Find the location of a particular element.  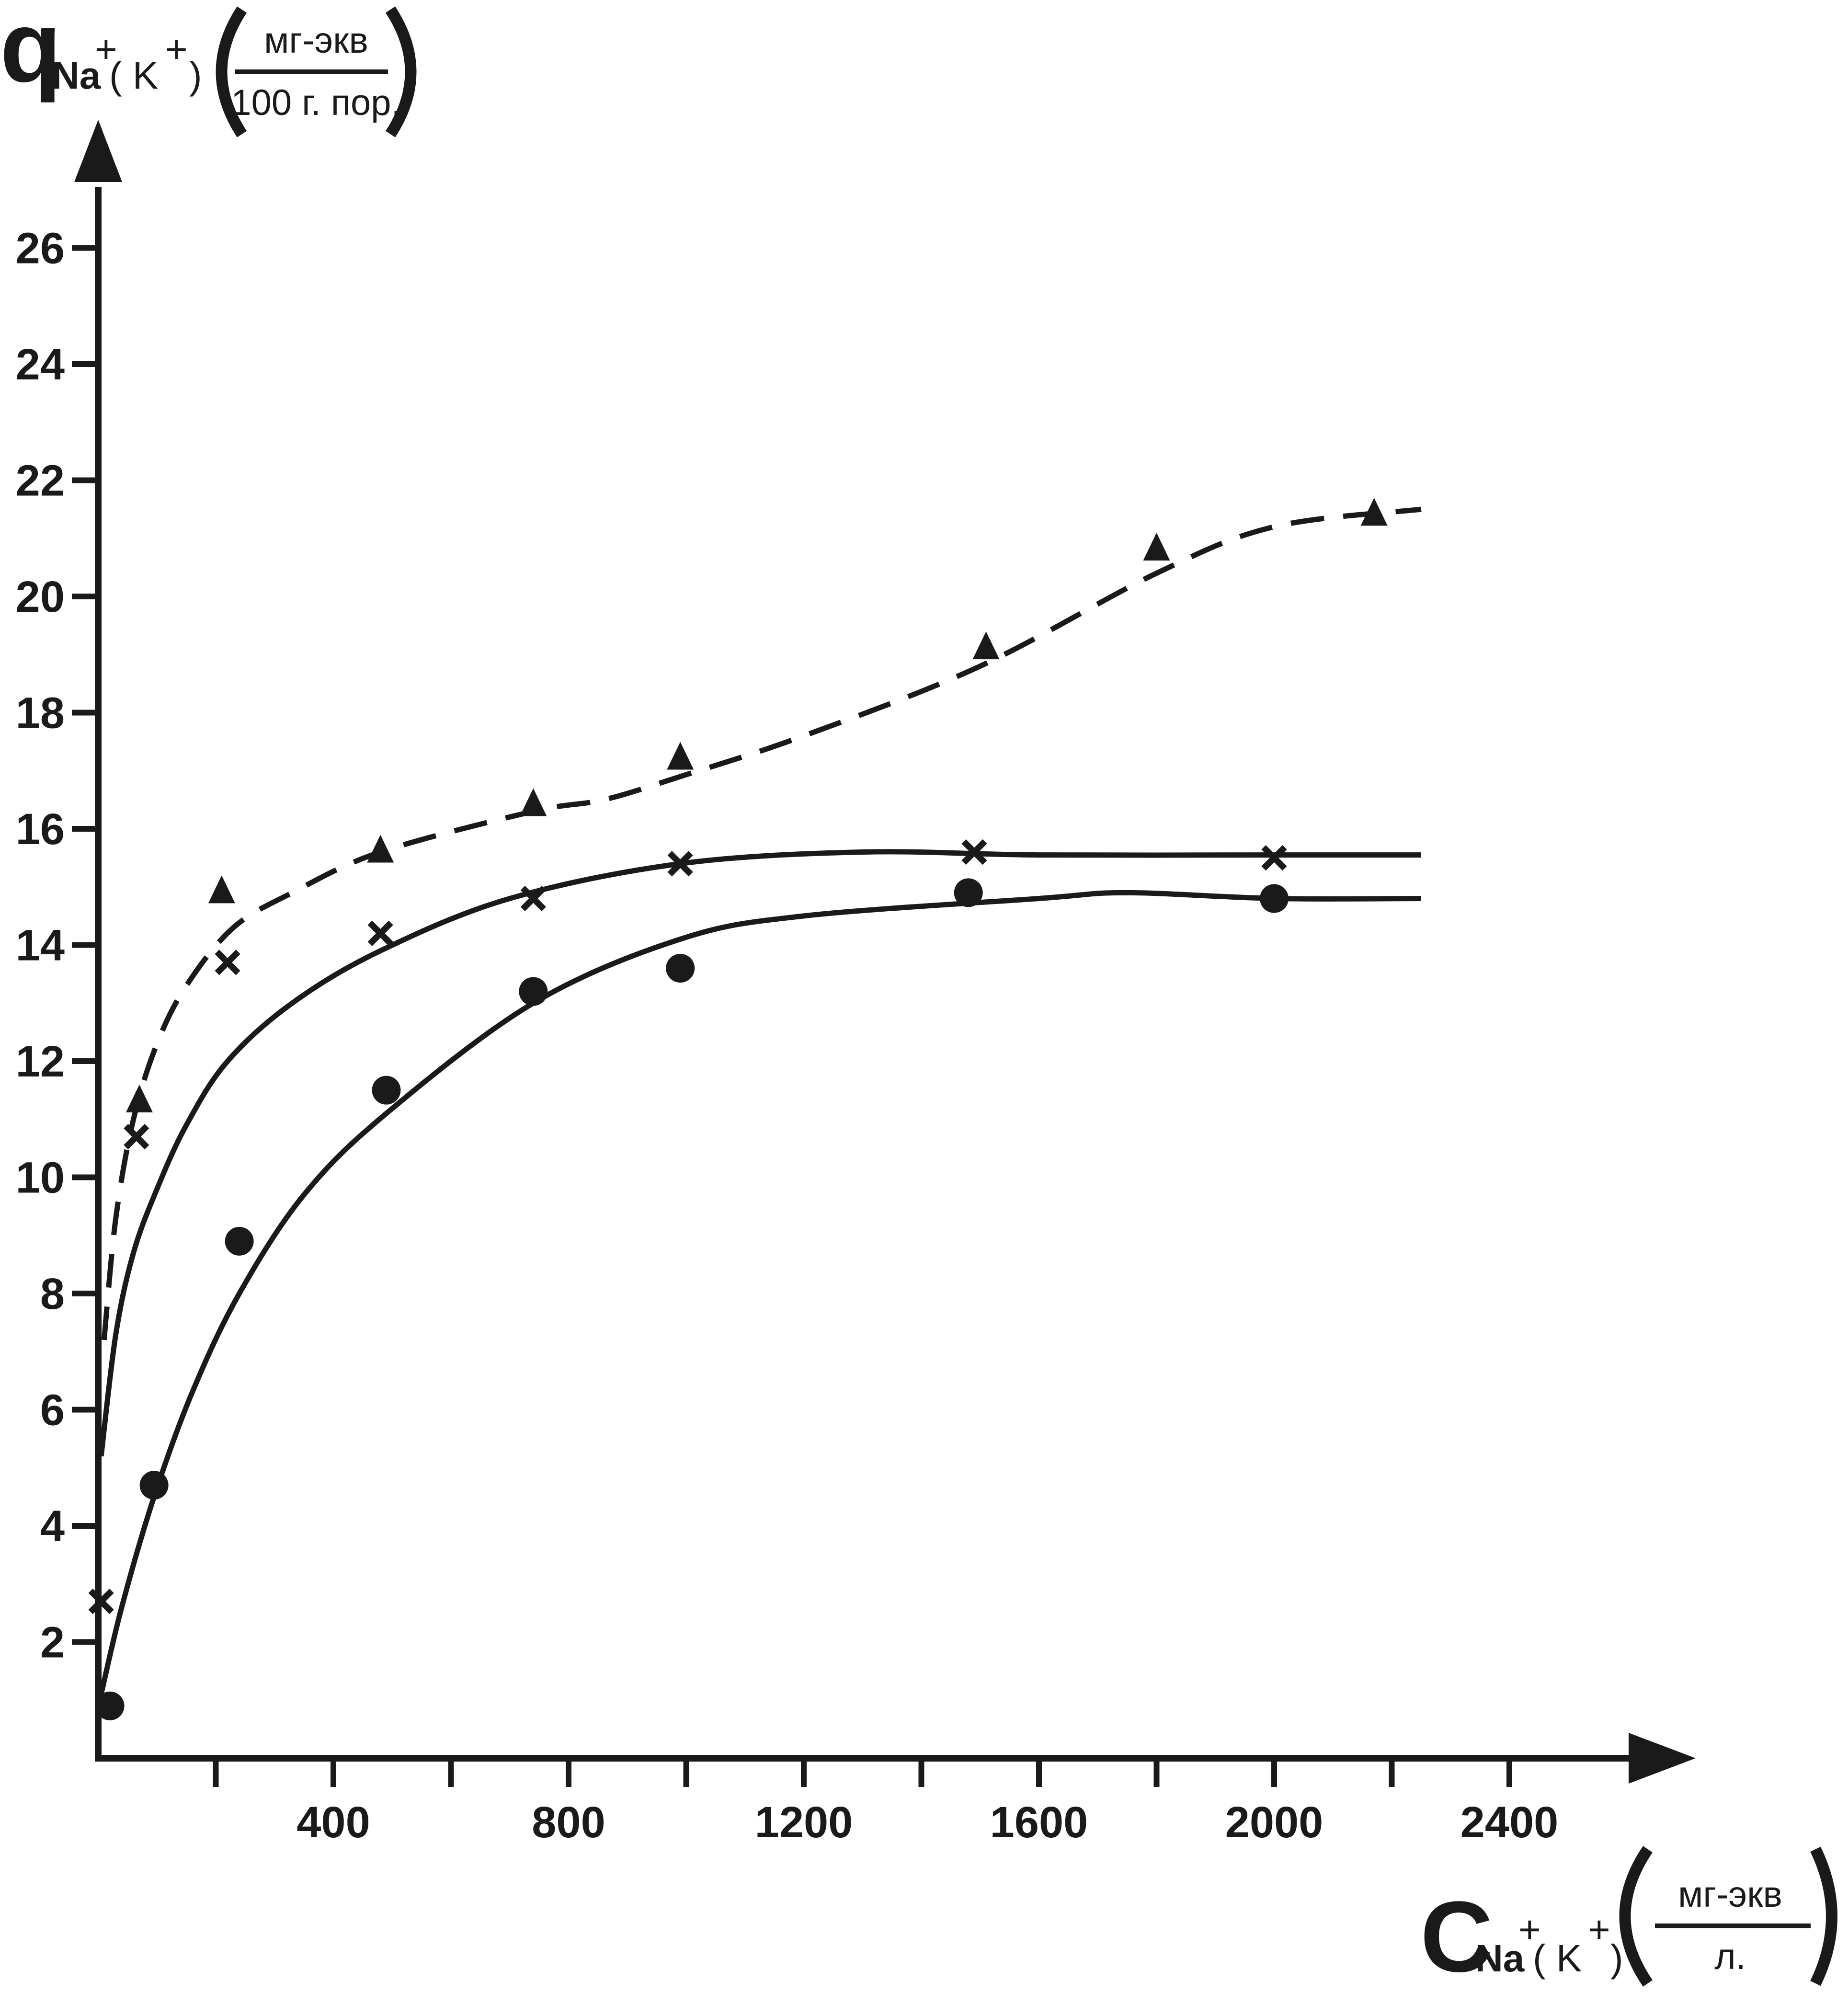

x-axis-ion-sup: + is located at coordinates (1529, 1930).